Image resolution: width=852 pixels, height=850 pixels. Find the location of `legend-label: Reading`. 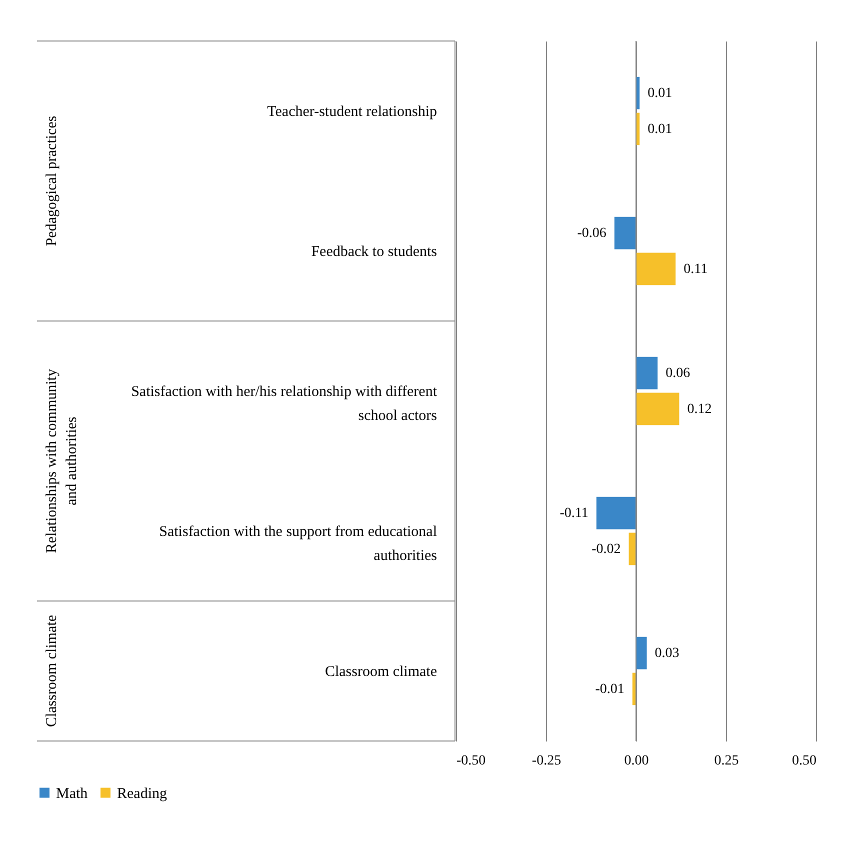

legend-label: Reading is located at coordinates (142, 794).